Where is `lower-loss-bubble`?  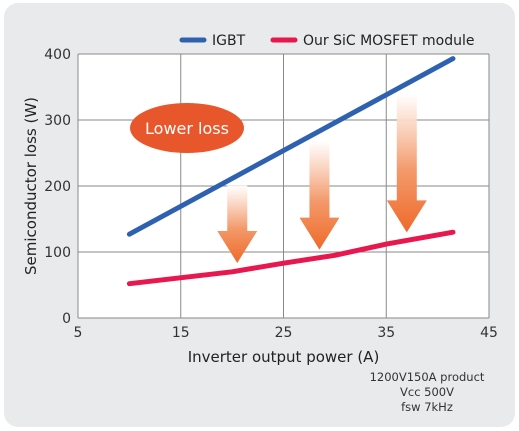 lower-loss-bubble is located at coordinates (187, 128).